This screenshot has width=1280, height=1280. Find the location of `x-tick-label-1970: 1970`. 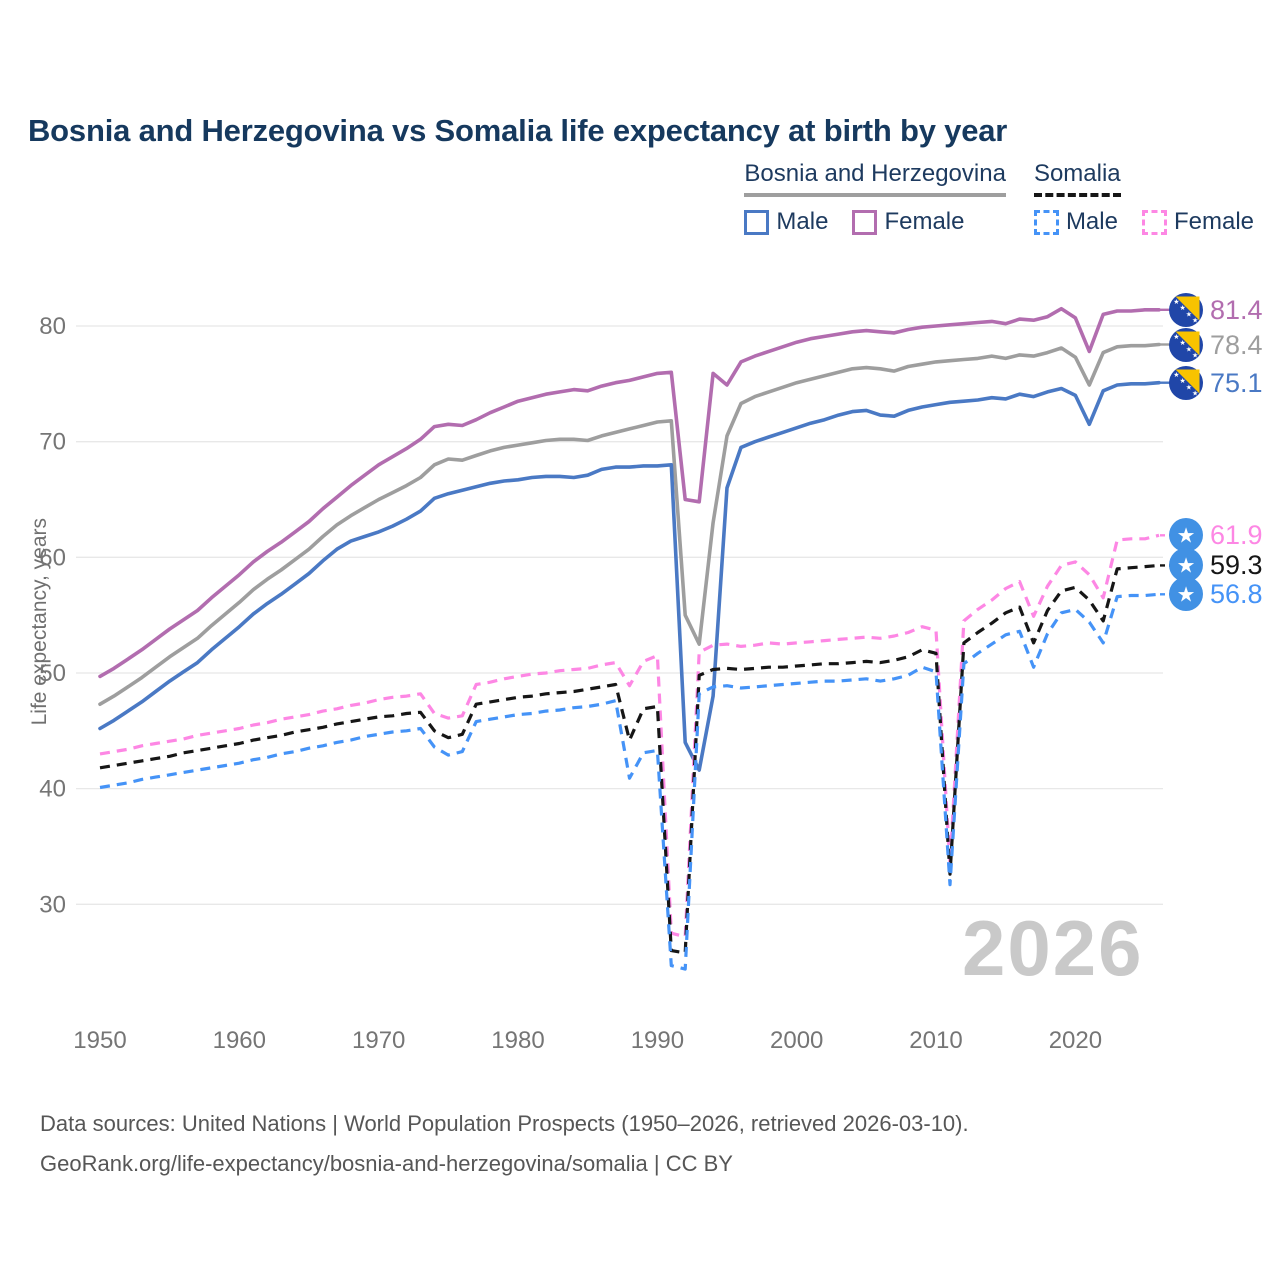

x-tick-label-1970: 1970 is located at coordinates (378, 1040).